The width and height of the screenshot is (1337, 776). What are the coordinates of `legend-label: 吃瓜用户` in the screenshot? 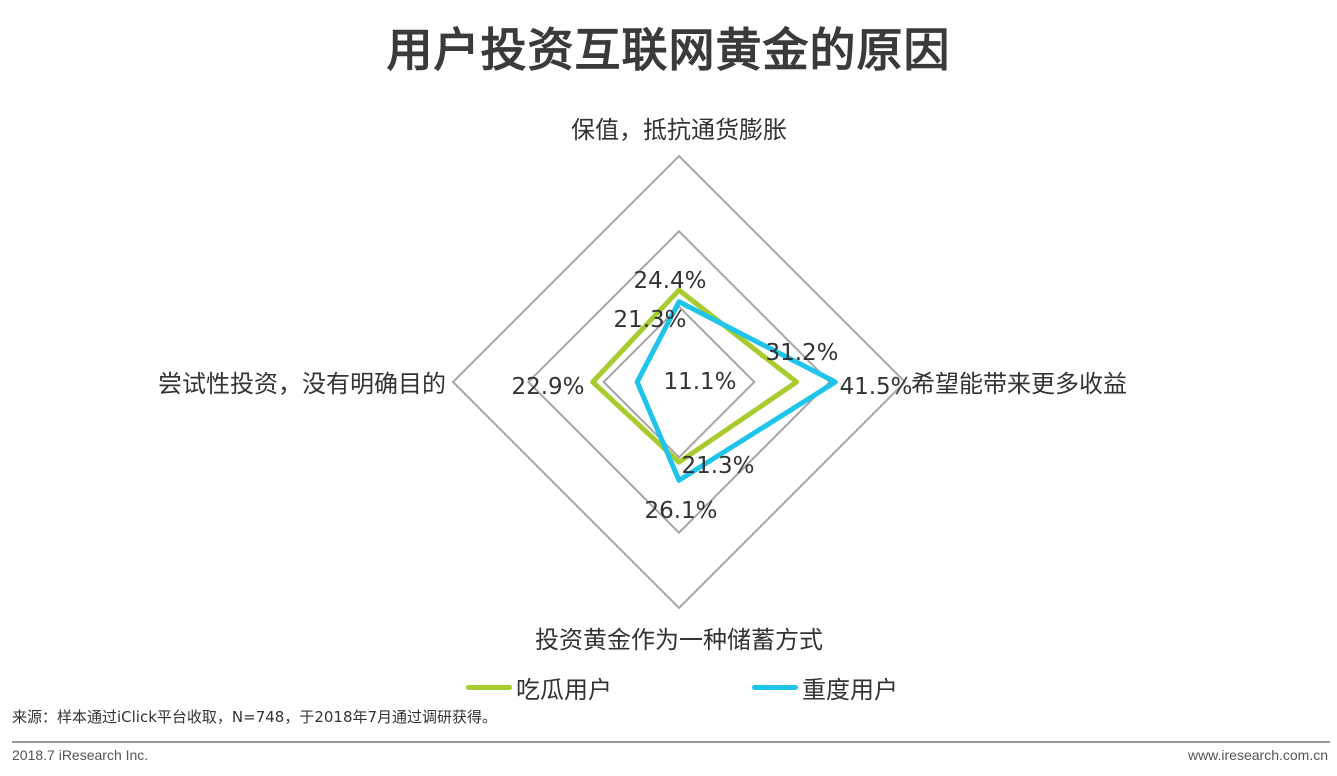 It's located at (564, 690).